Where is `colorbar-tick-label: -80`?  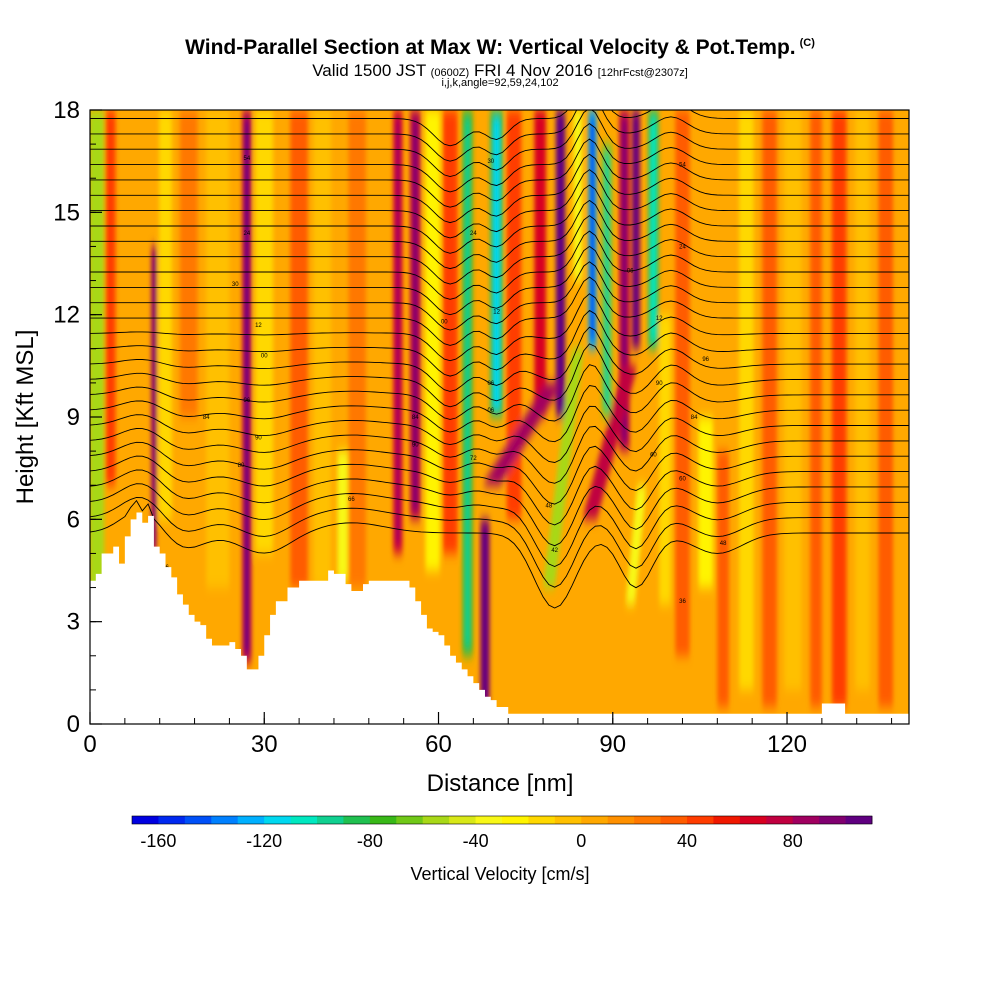 colorbar-tick-label: -80 is located at coordinates (370, 841).